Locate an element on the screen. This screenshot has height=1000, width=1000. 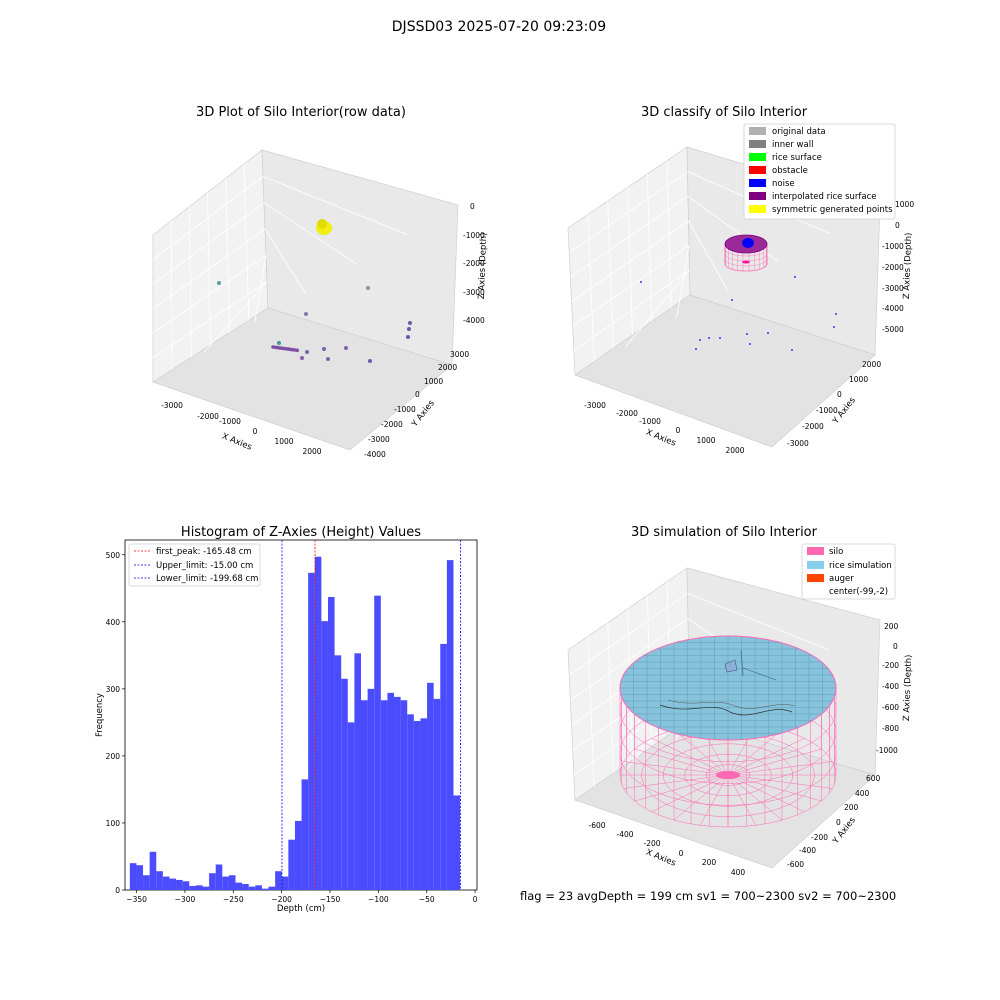
z-tick: 200 is located at coordinates (891, 626).